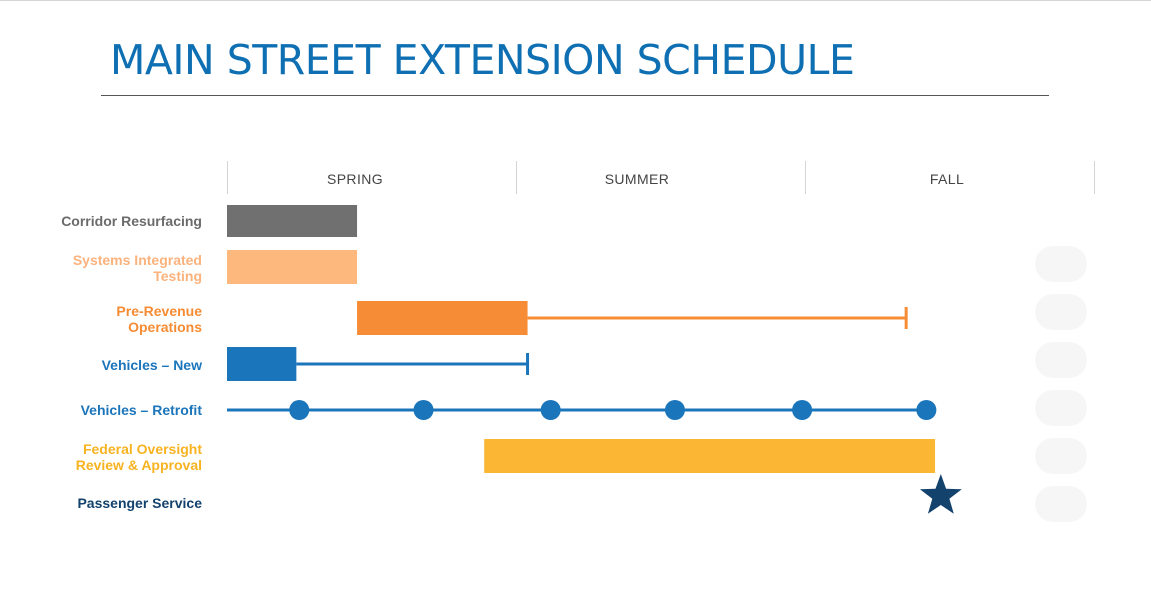 The height and width of the screenshot is (609, 1151). Describe the element at coordinates (940, 494) in the screenshot. I see `star-icon` at that location.